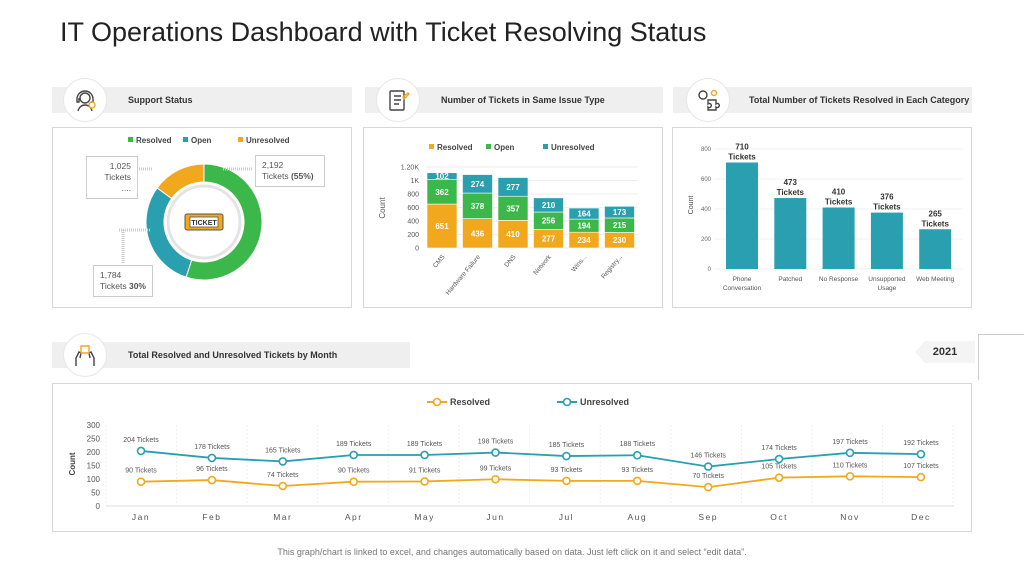 This screenshot has width=1024, height=576. Describe the element at coordinates (437, 402) in the screenshot. I see `legend-marker-resolved` at that location.